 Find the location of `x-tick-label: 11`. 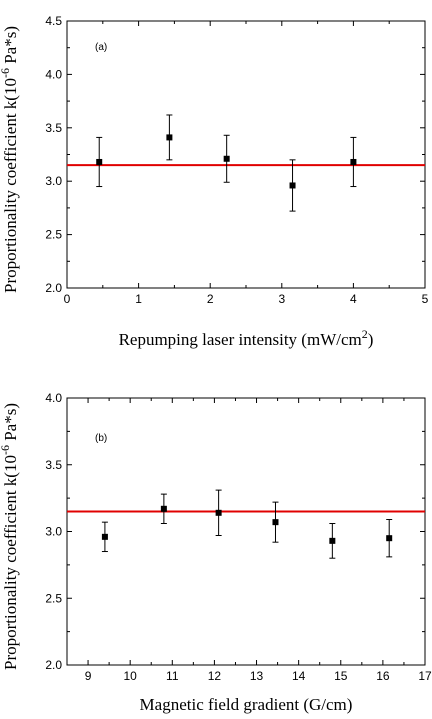

x-tick-label: 11 is located at coordinates (172, 676).